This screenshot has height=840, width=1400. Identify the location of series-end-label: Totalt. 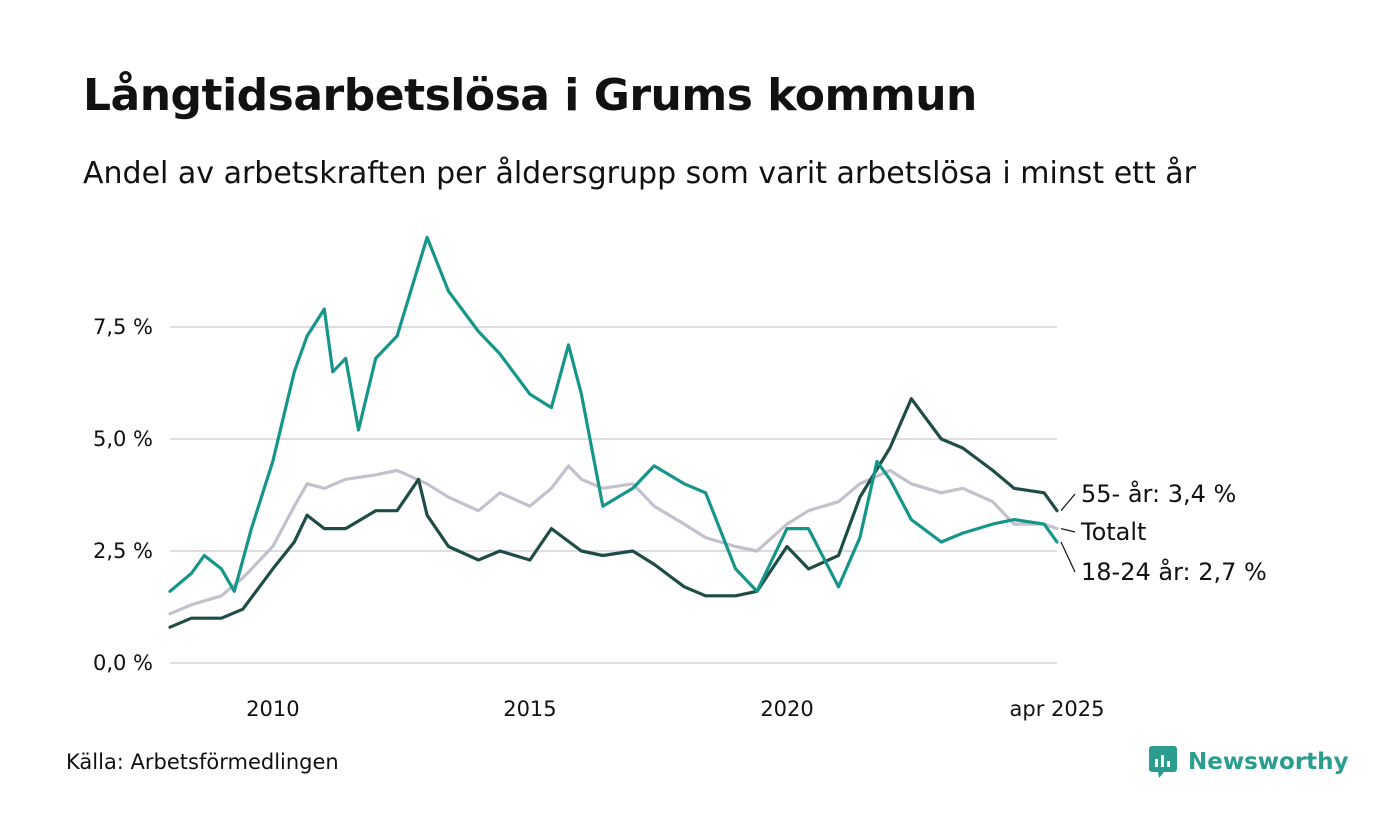
(1113, 532).